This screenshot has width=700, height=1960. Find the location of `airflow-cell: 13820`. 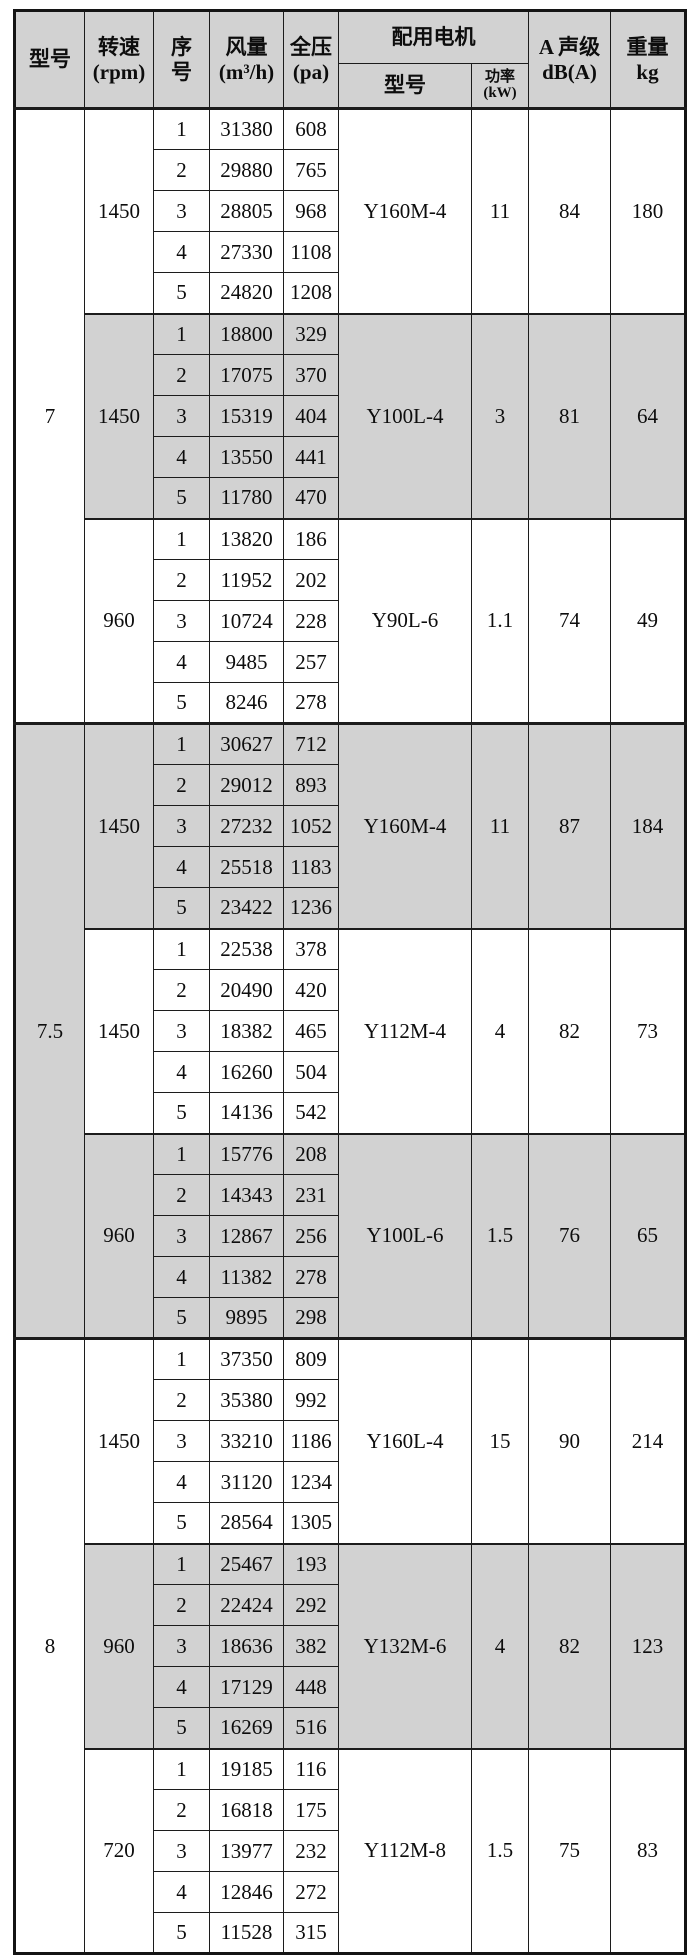

airflow-cell: 13820 is located at coordinates (246, 538).